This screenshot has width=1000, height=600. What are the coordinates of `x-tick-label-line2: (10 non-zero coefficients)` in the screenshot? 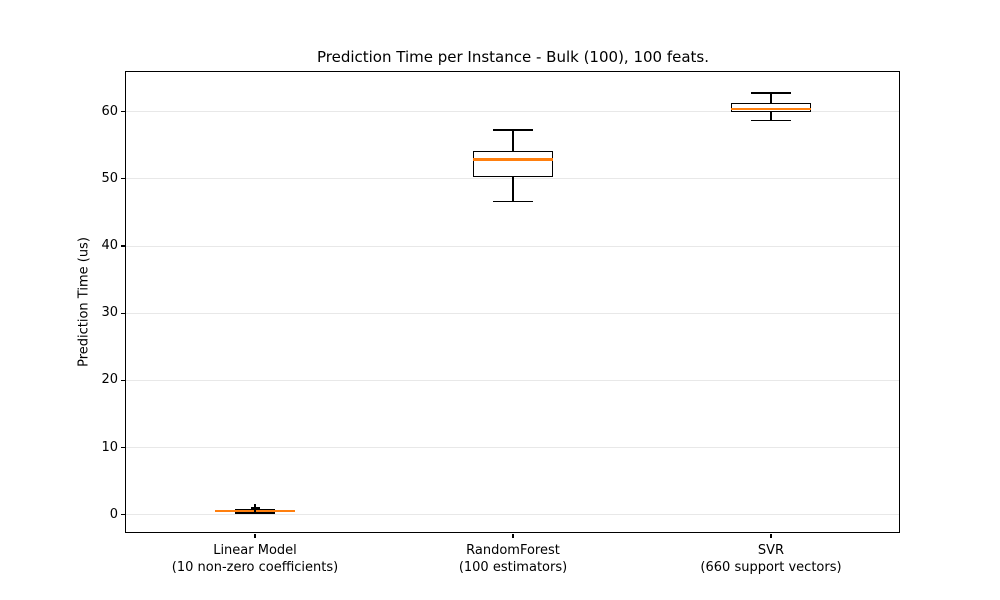 It's located at (255, 567).